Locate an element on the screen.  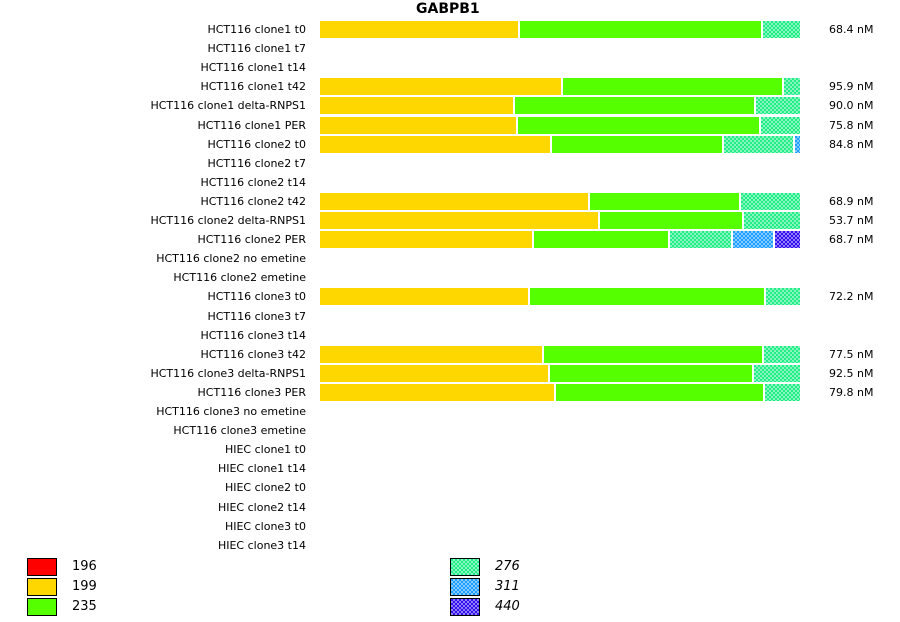
row-label: HCT116 clone3 t7 is located at coordinates (256, 316).